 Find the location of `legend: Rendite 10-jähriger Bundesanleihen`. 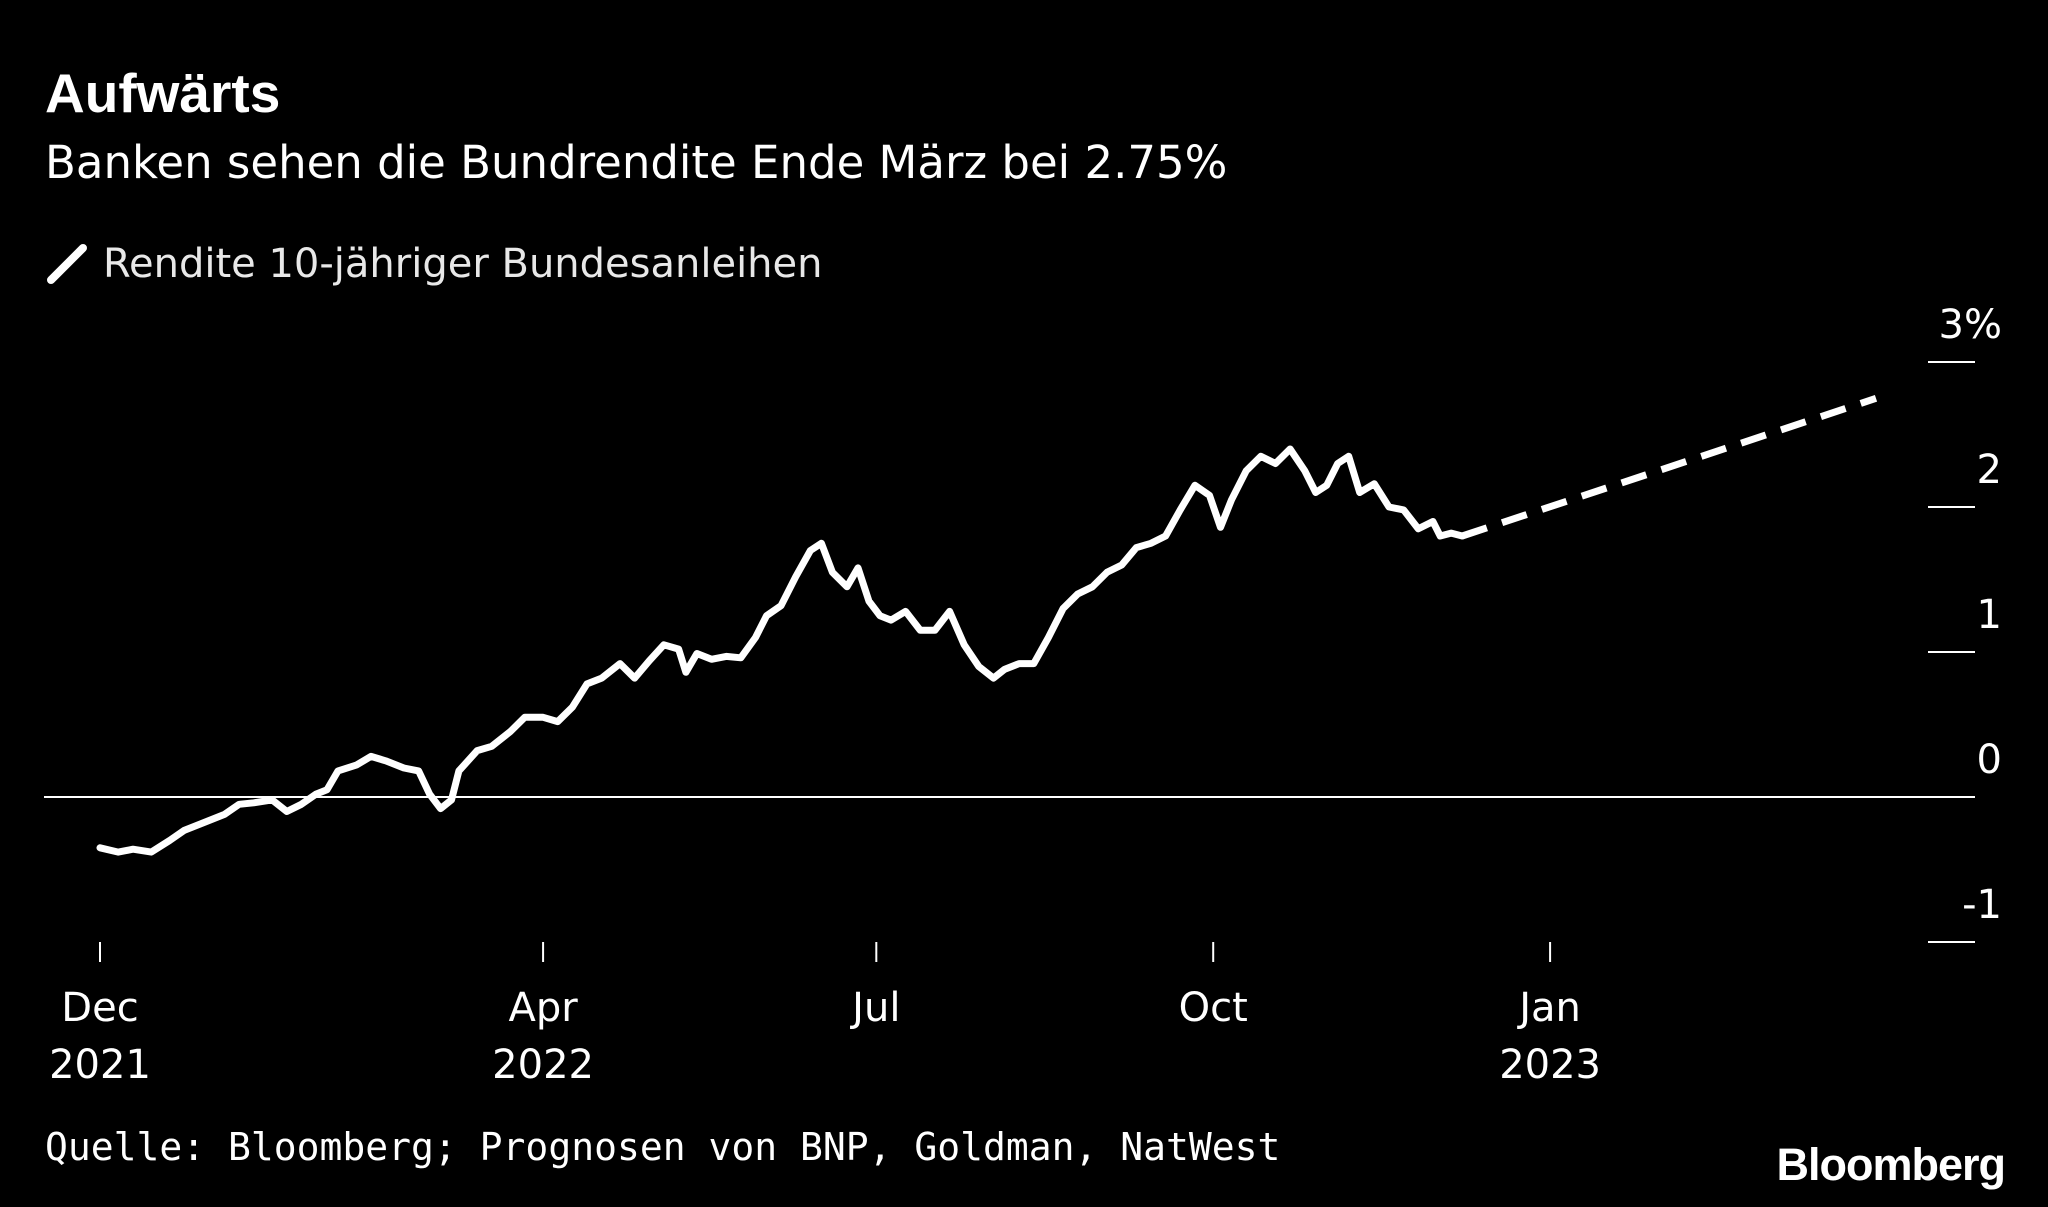

legend: Rendite 10-jähriger Bundesanleihen is located at coordinates (434, 264).